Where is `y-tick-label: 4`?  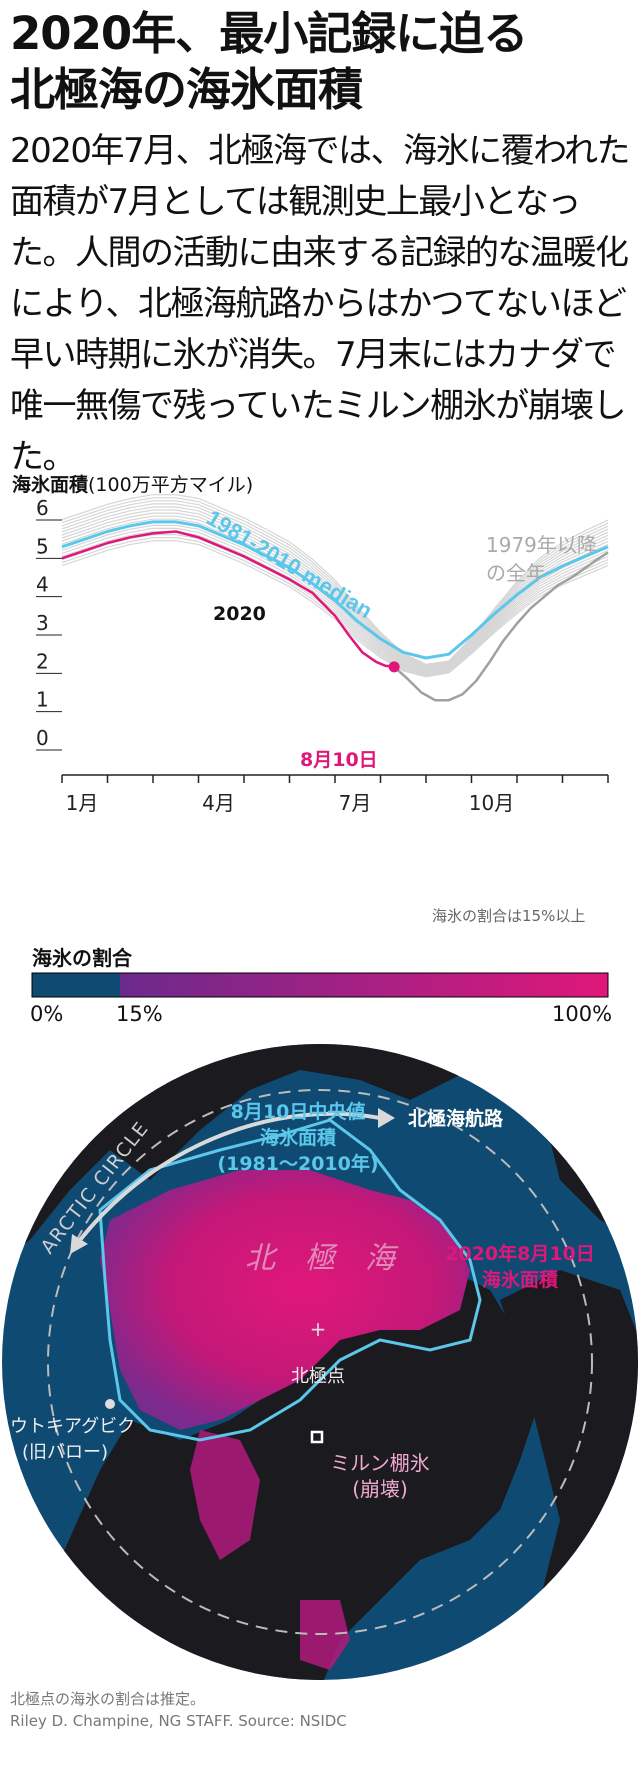 y-tick-label: 4 is located at coordinates (42, 585).